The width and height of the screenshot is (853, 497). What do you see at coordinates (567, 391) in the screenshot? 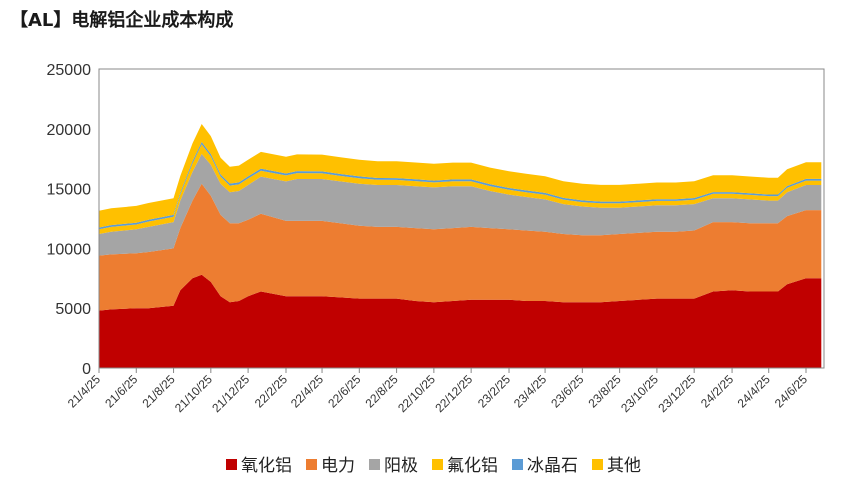
I see `x-tick-label: 23/6/25` at bounding box center [567, 391].